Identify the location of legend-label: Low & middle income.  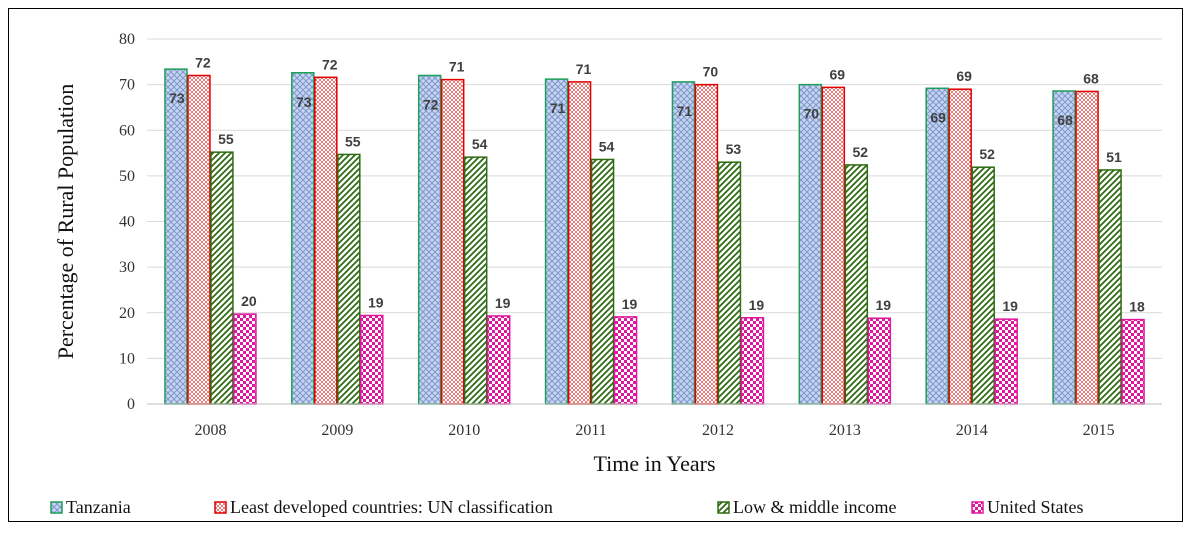
(814, 507).